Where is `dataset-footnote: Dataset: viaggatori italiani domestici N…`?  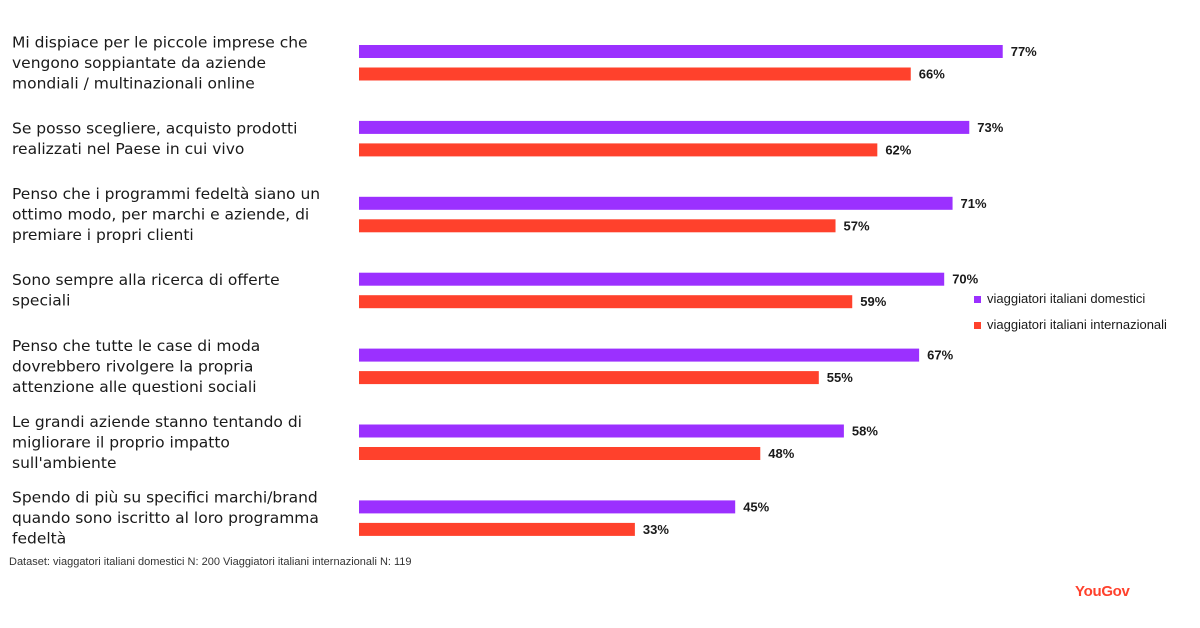
dataset-footnote: Dataset: viaggatori italiani domestici N… is located at coordinates (210, 562).